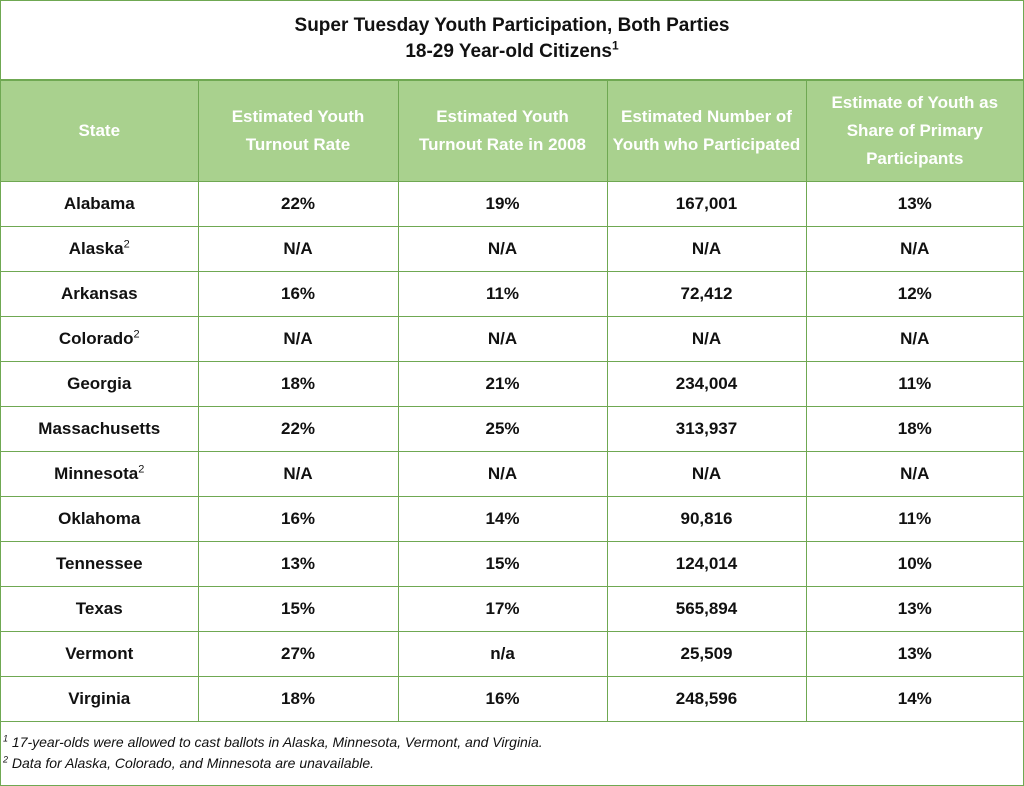 Image resolution: width=1024 pixels, height=786 pixels. I want to click on state-name: Oklahoma, so click(99, 518).